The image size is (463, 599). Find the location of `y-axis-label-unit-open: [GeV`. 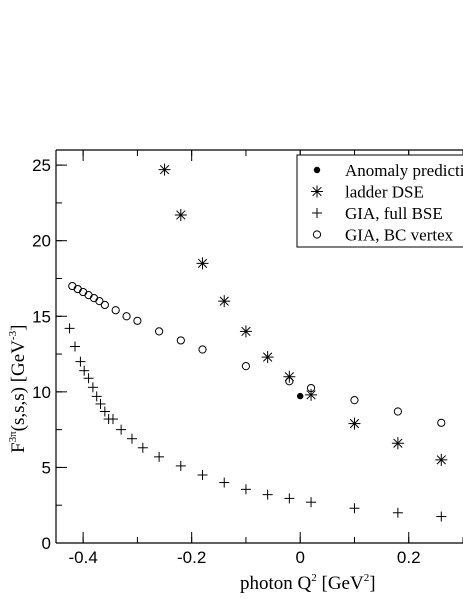

y-axis-label-unit-open: [GeV is located at coordinates (18, 363).